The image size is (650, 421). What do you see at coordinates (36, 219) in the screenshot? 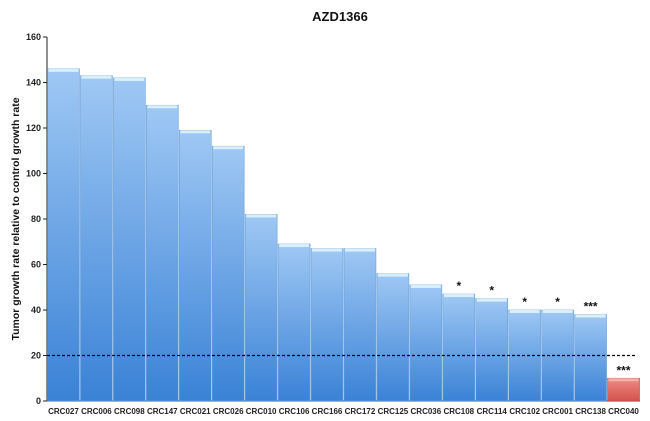
I see `y-tick-label: 80` at bounding box center [36, 219].